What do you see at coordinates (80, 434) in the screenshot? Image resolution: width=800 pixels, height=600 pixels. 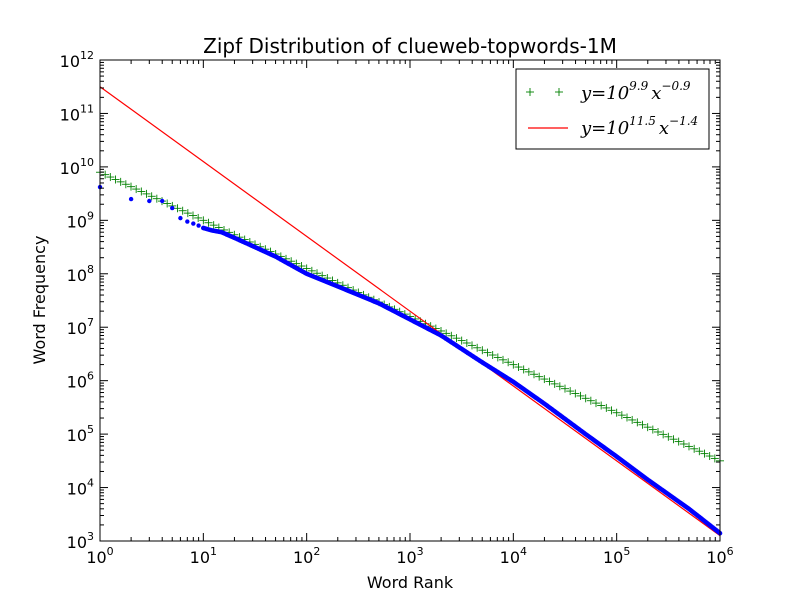 I see `y-tick-label: 10⁵` at bounding box center [80, 434].